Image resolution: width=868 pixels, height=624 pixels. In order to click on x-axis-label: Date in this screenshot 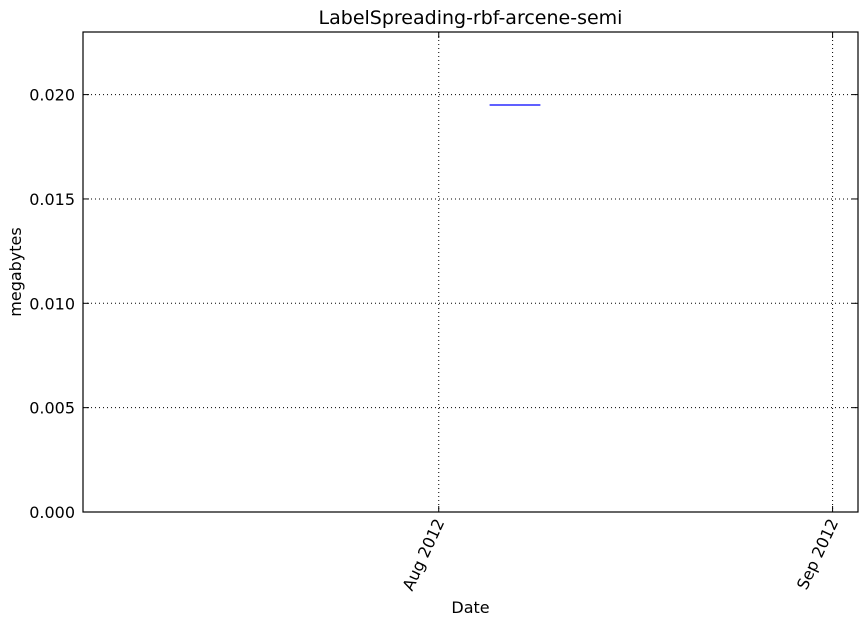, I will do `click(470, 607)`.